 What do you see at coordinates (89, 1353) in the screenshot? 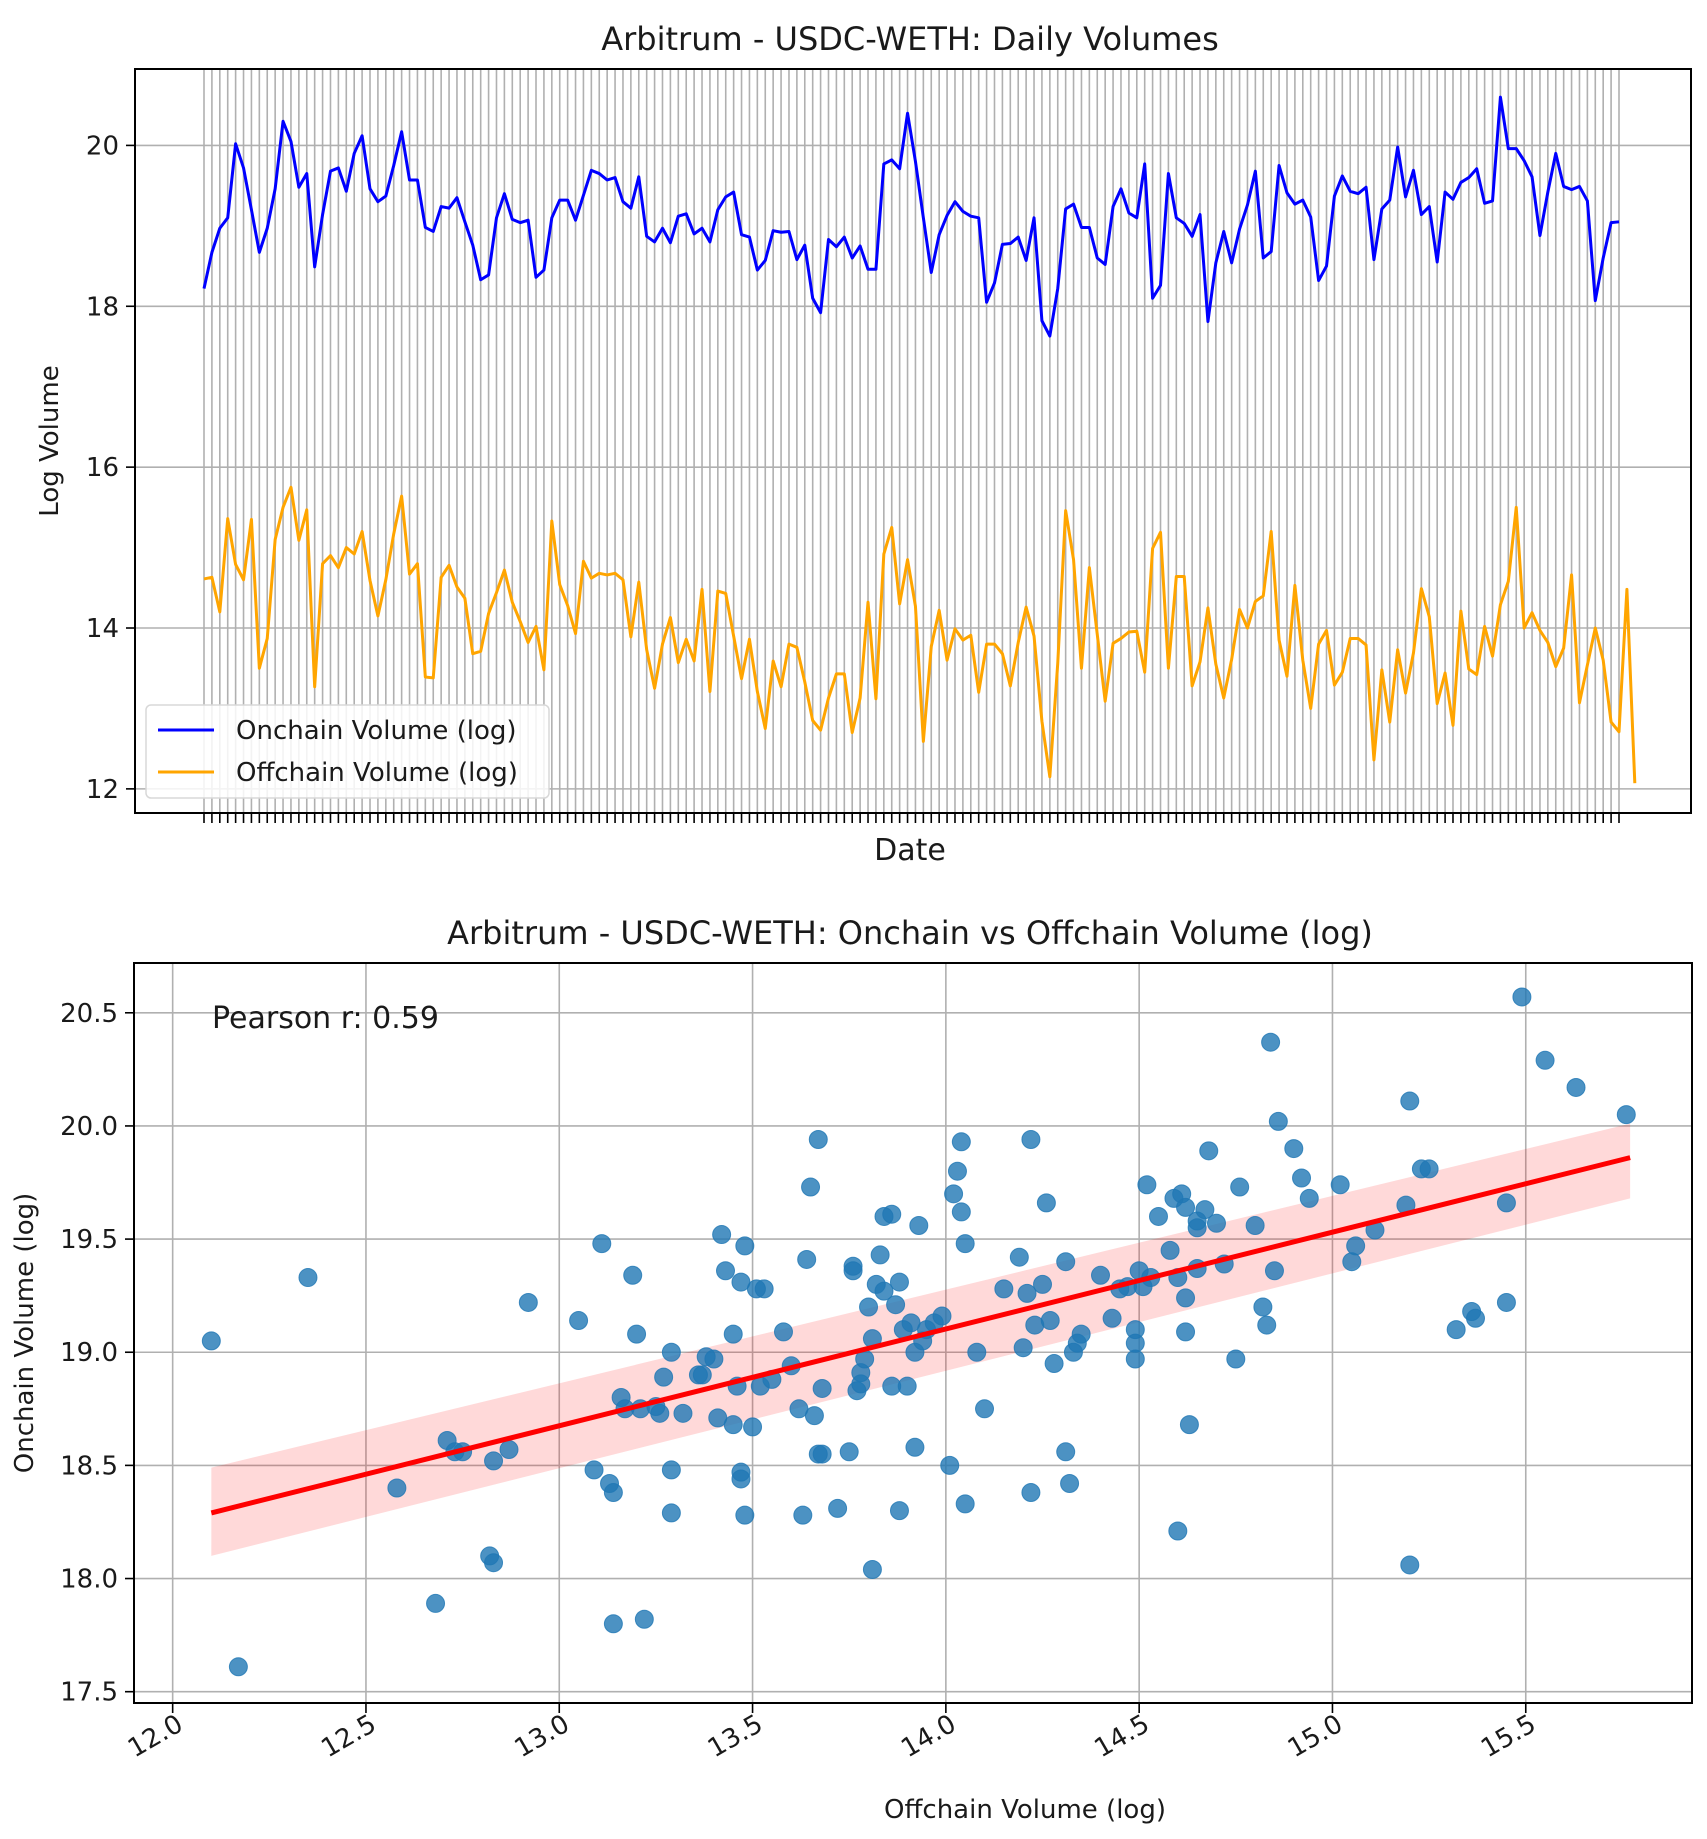
I see `y-tick-label: 19.0` at bounding box center [89, 1353].